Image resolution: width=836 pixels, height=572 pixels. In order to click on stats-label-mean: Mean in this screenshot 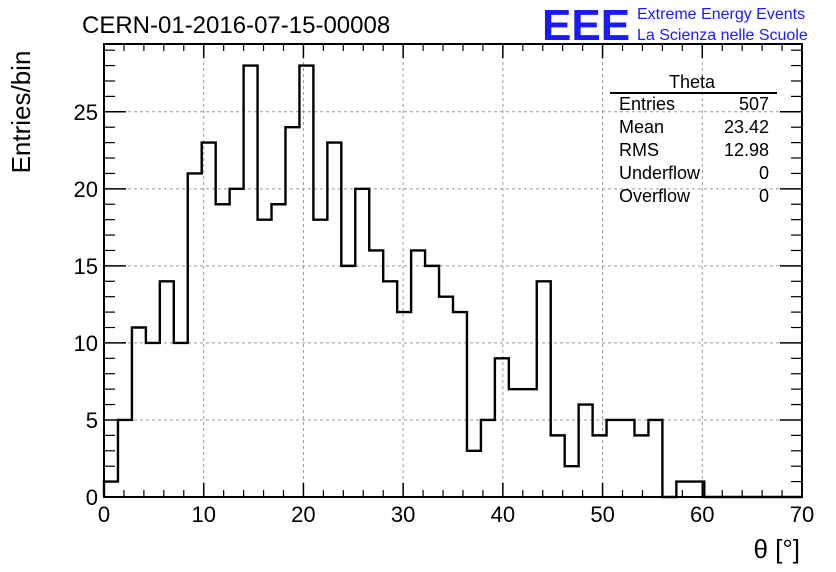, I will do `click(641, 127)`.